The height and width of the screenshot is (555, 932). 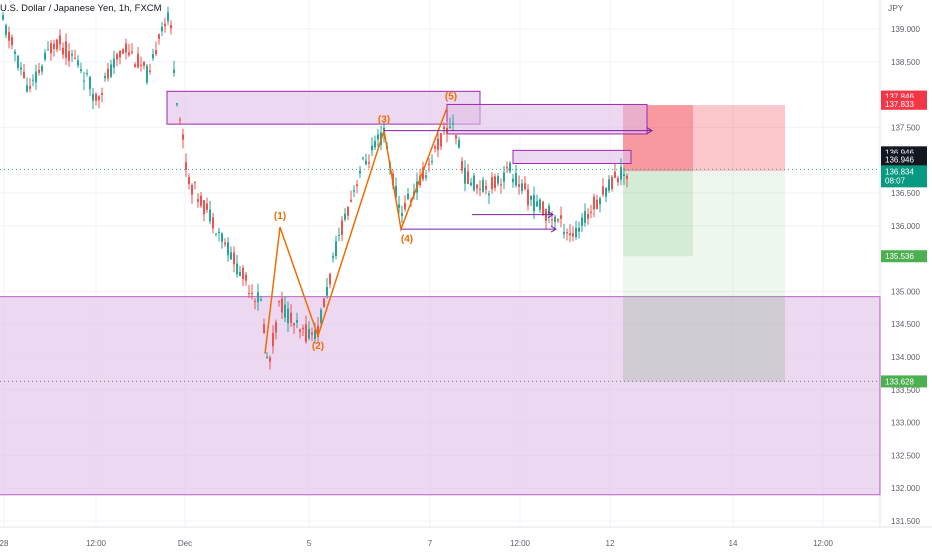 I want to click on supply-zone-mid, so click(x=547, y=119).